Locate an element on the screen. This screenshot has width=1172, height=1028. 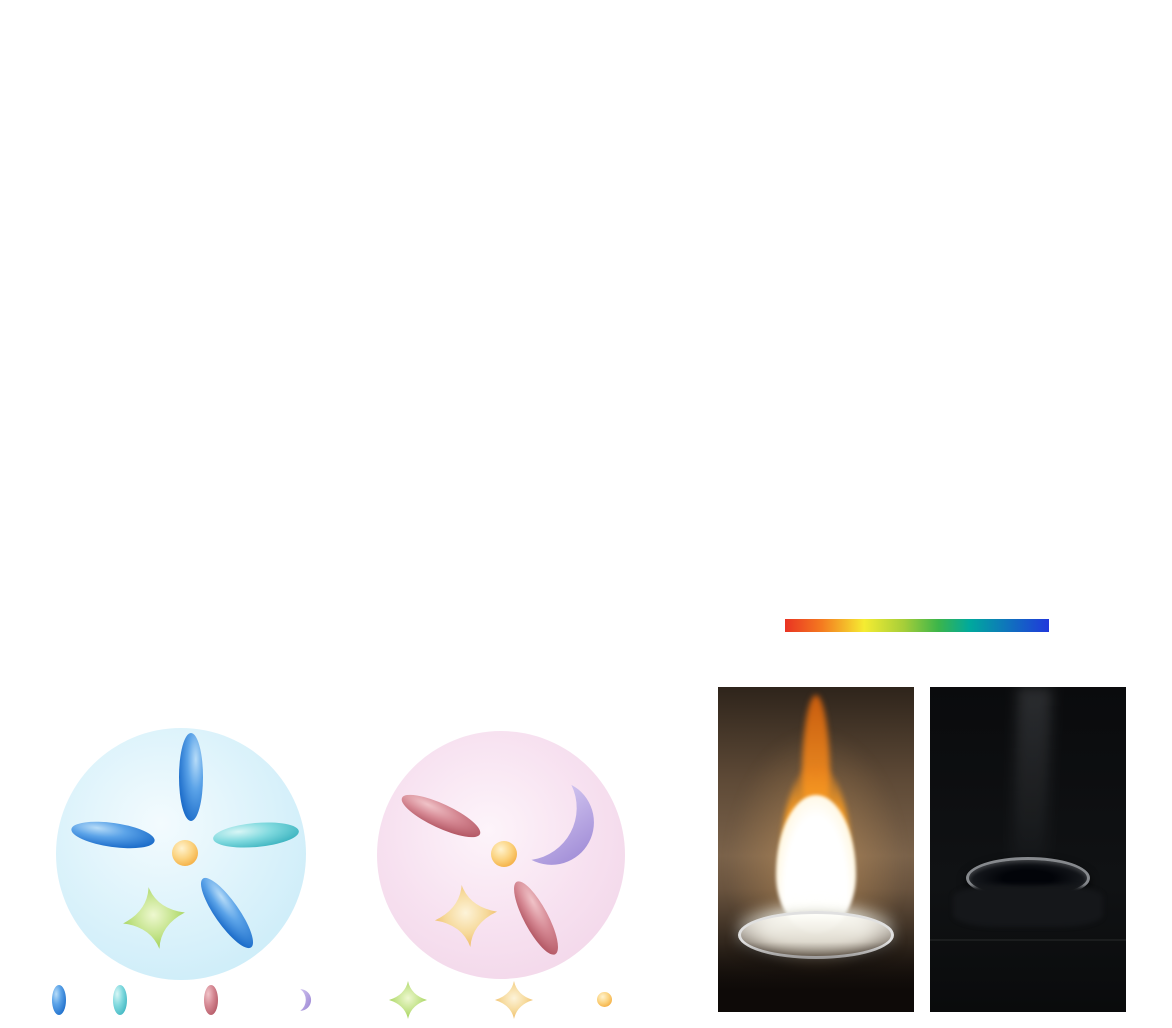
bench-line is located at coordinates (1028, 940).